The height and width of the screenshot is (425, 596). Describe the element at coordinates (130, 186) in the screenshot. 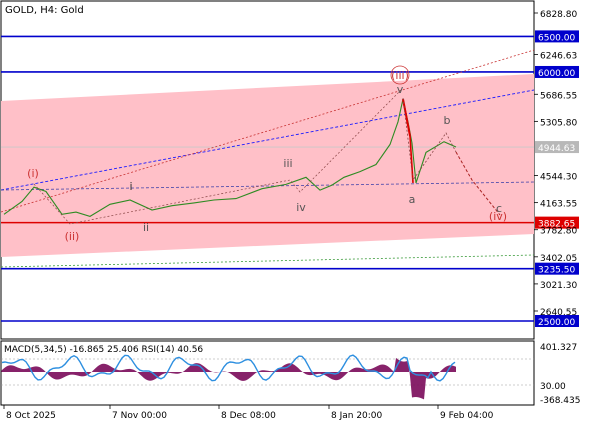

I see `wave-label: i` at that location.